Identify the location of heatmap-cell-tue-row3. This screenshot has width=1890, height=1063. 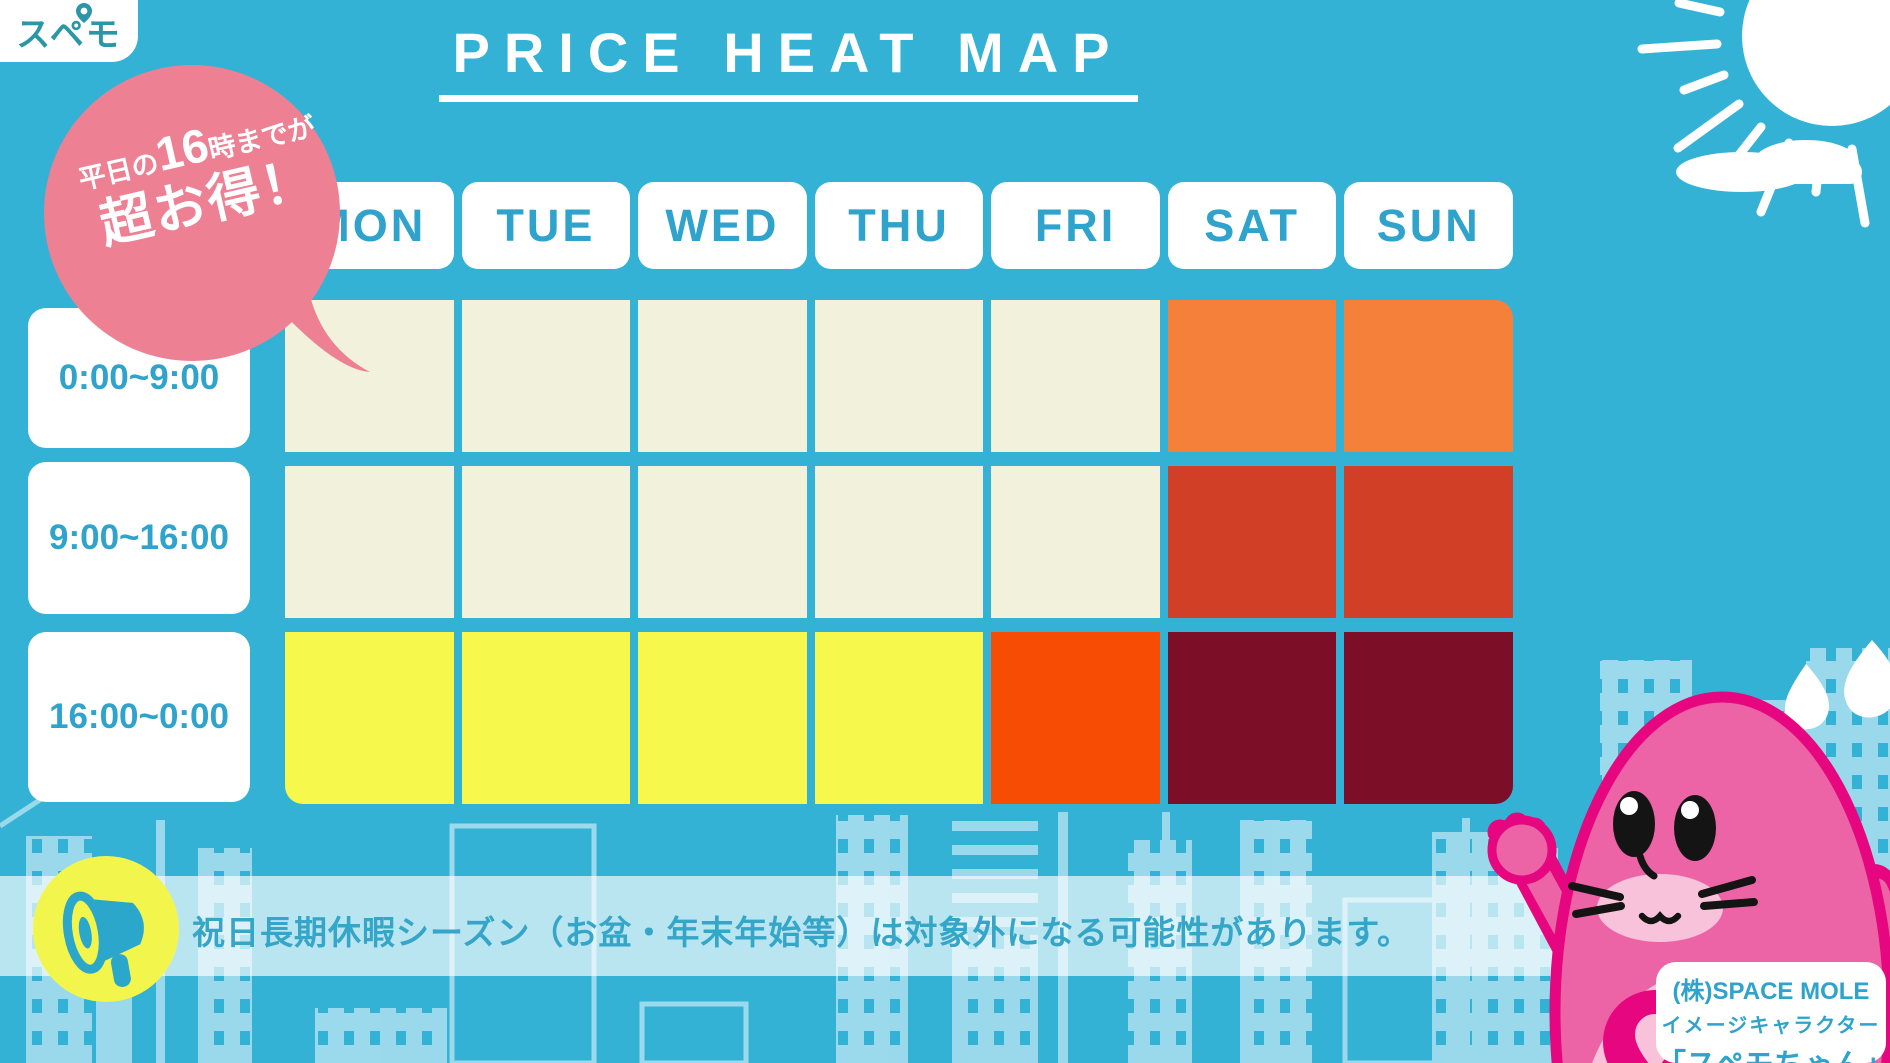
(546, 718).